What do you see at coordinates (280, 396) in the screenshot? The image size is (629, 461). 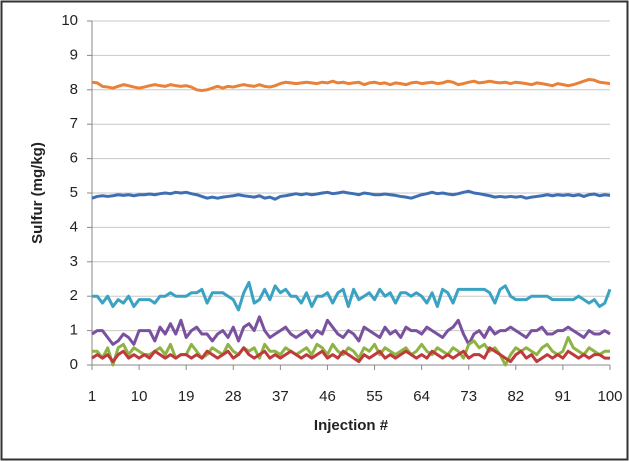 I see `x-tick-label: 37` at bounding box center [280, 396].